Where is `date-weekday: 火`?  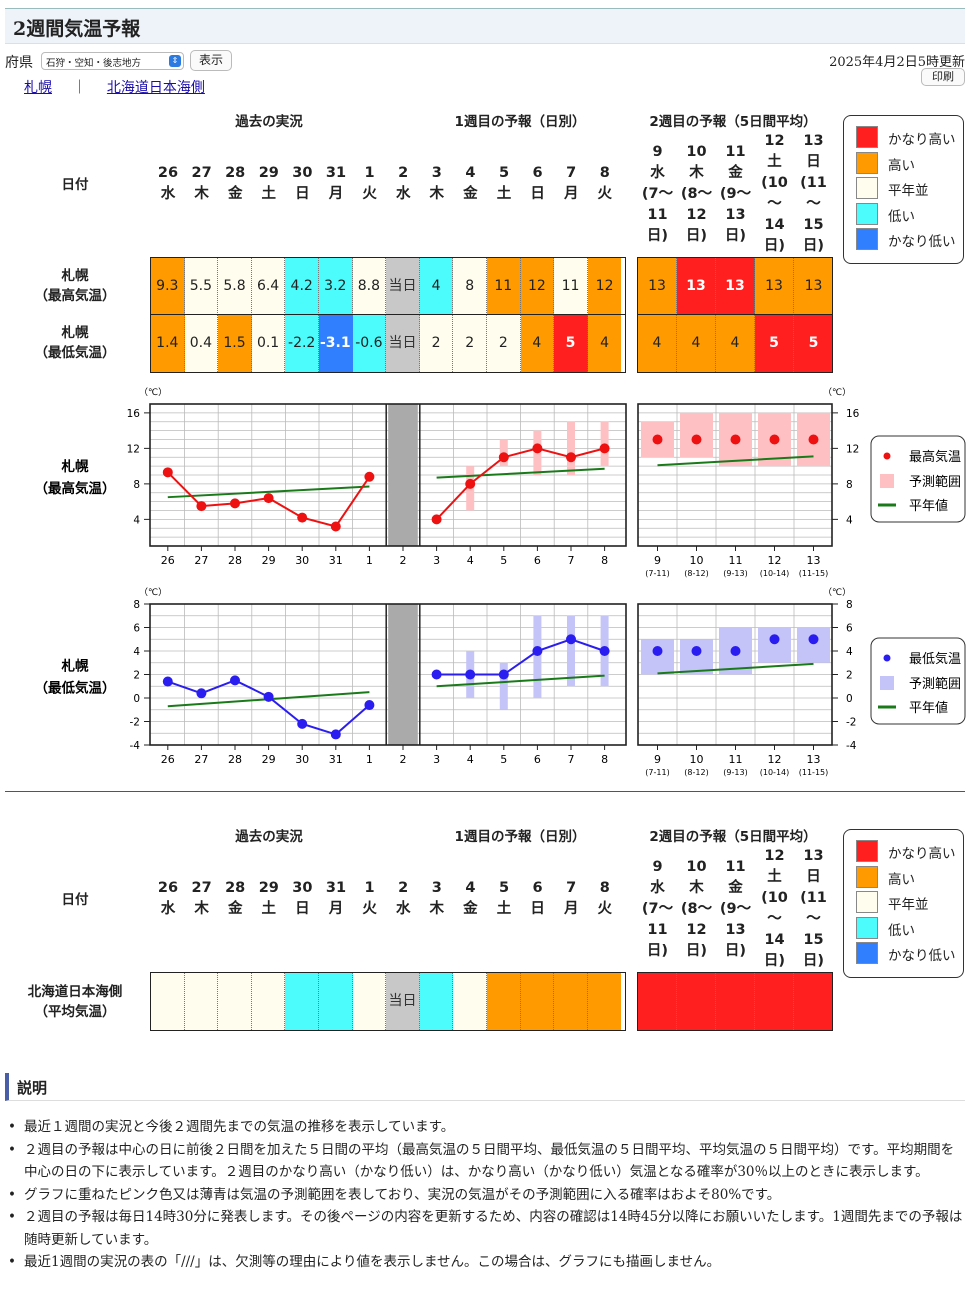
date-weekday: 火 is located at coordinates (605, 194).